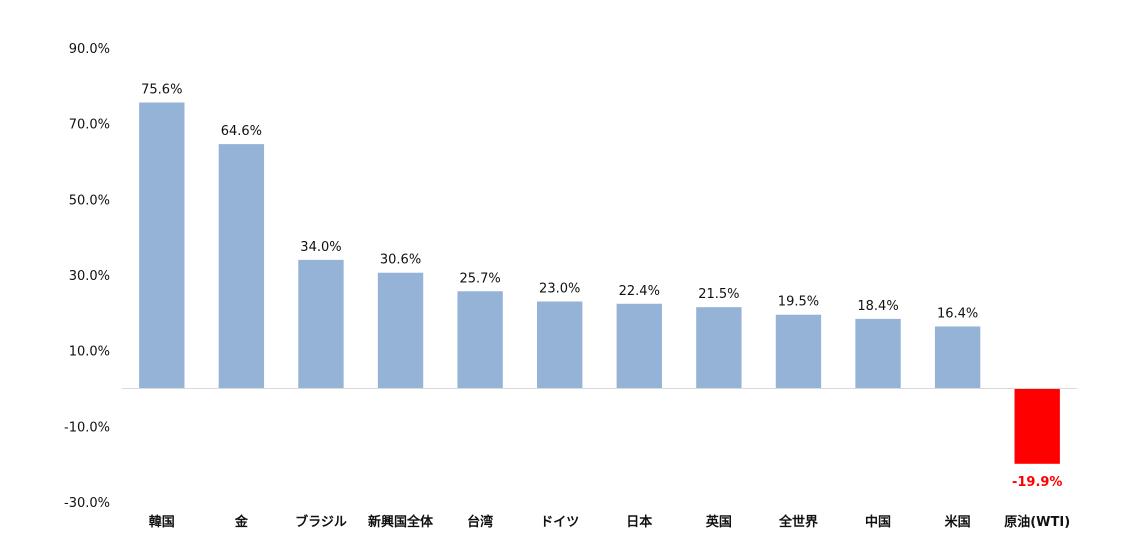  What do you see at coordinates (401, 522) in the screenshot?
I see `category-label: 新興国全体` at bounding box center [401, 522].